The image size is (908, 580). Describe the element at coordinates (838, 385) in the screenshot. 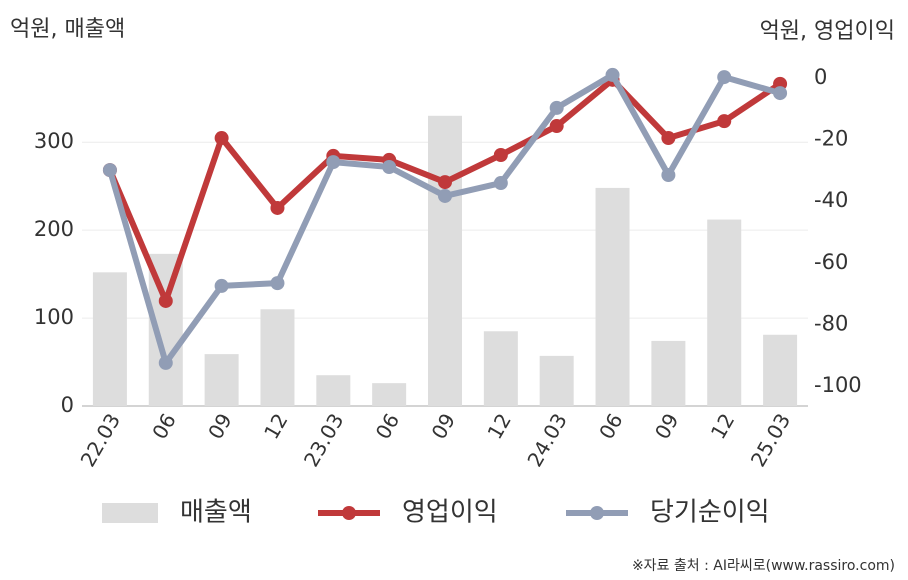

I see `y2-tick-label: -100` at that location.